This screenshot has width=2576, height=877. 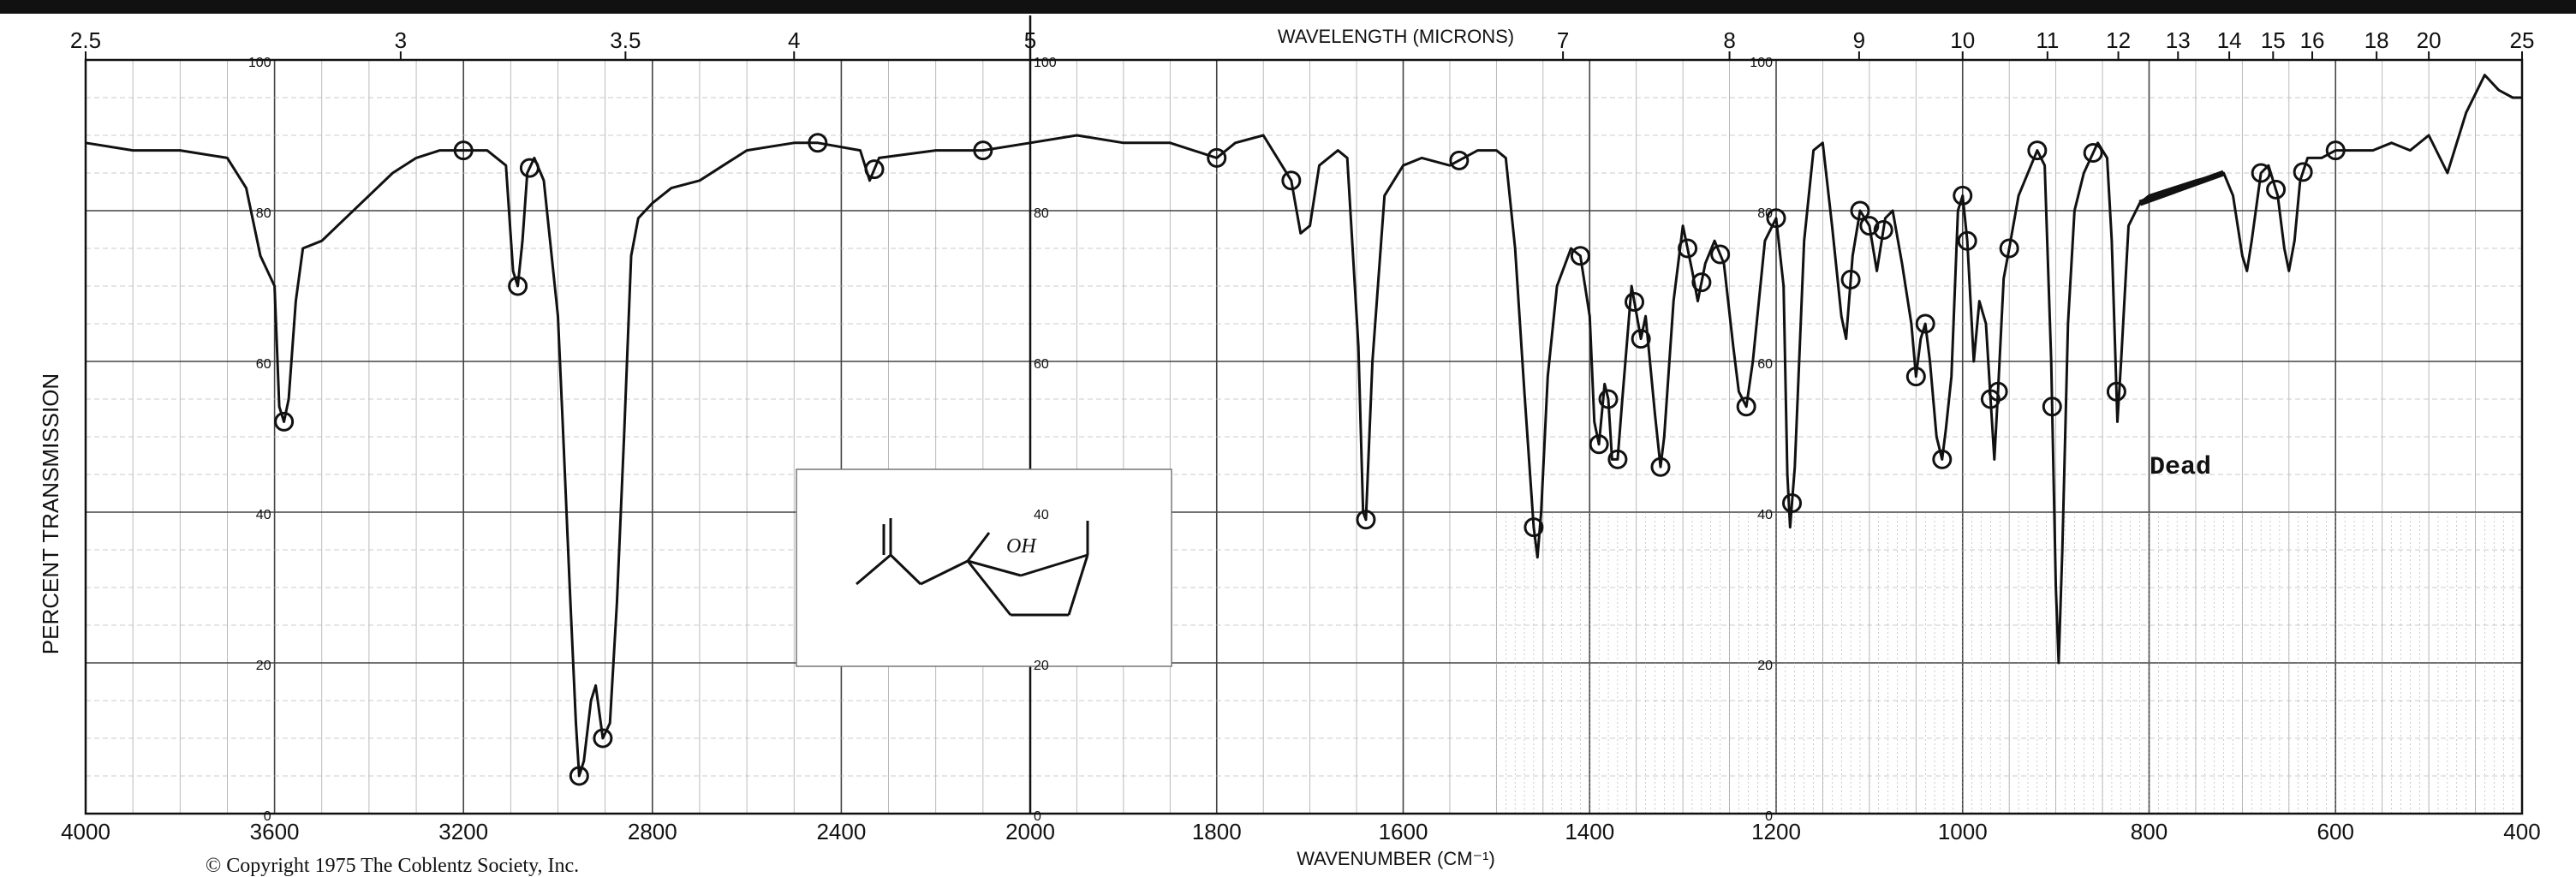 I want to click on structure-box-bg, so click(x=984, y=568).